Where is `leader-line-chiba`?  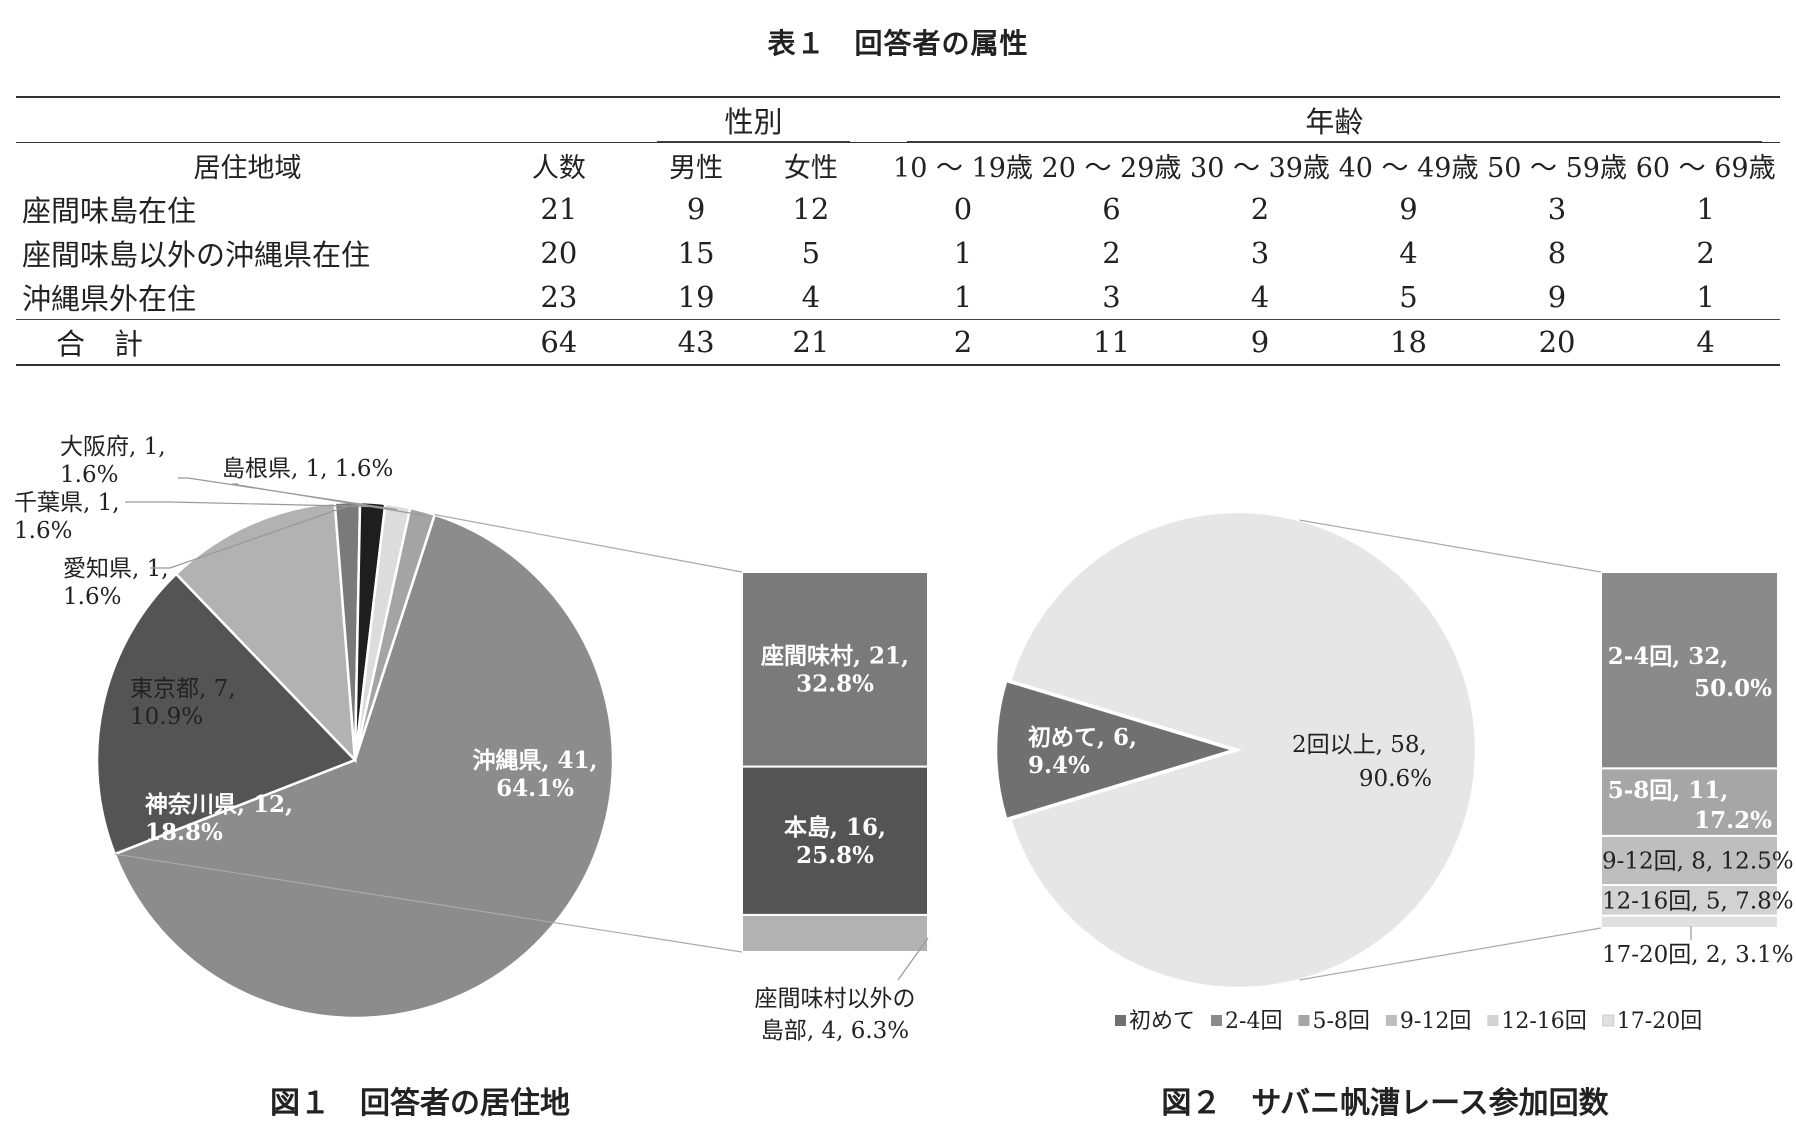
leader-line-chiba is located at coordinates (249, 504).